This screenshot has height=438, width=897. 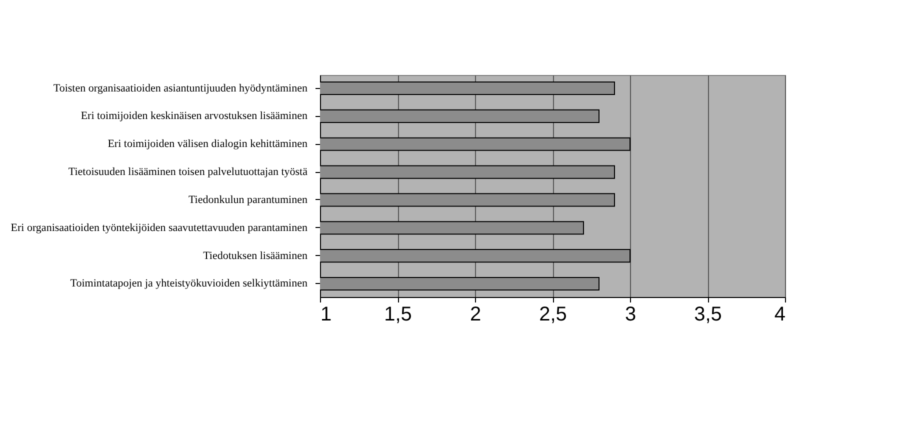 I want to click on x-tick-label: 2, so click(x=476, y=315).